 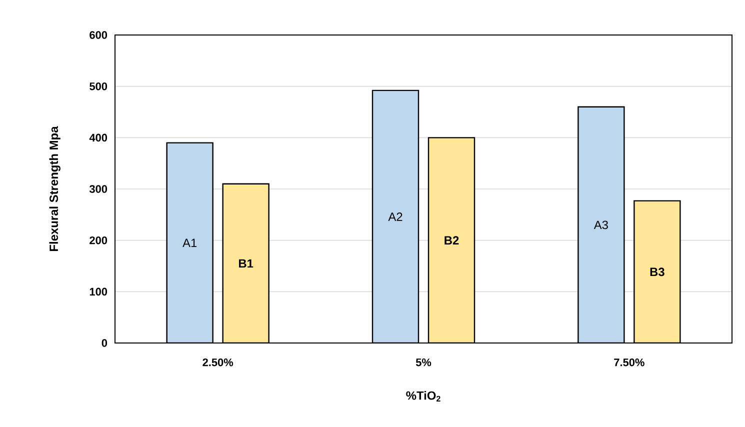 What do you see at coordinates (423, 396) in the screenshot?
I see `x-axis-title: %TiO$_{2}$` at bounding box center [423, 396].